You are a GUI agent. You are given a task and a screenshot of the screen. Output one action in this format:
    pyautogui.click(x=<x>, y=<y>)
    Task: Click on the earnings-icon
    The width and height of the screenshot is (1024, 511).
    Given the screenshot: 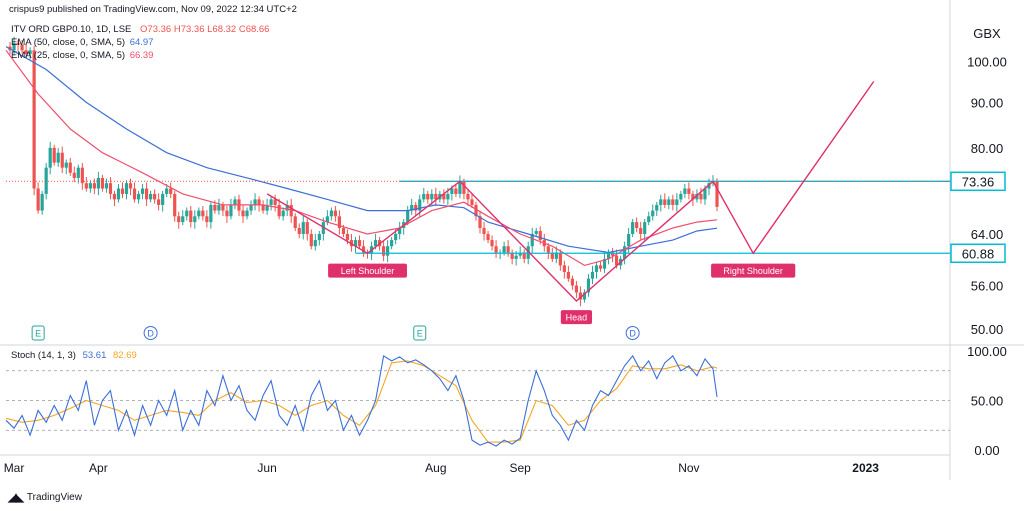 What is the action you would take?
    pyautogui.click(x=420, y=333)
    